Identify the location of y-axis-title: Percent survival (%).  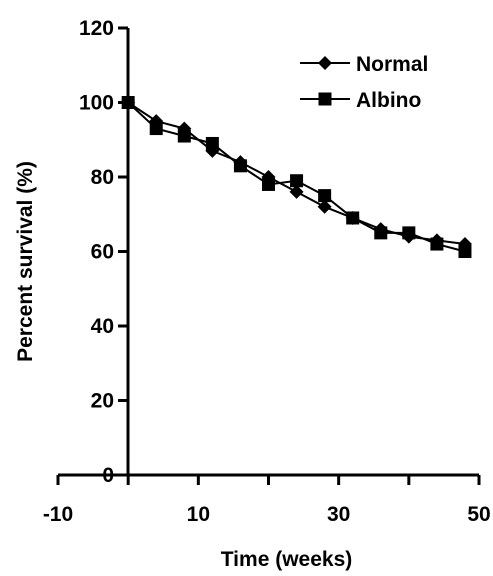
(25, 261).